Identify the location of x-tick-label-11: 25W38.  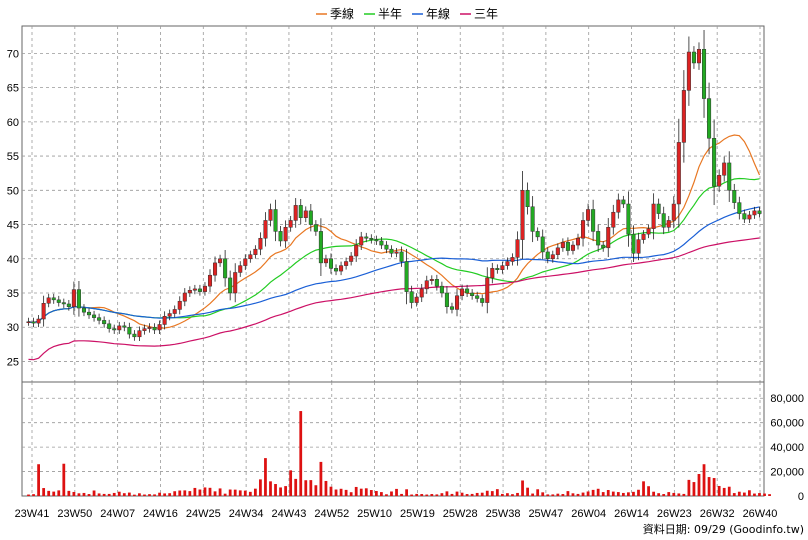
(503, 514).